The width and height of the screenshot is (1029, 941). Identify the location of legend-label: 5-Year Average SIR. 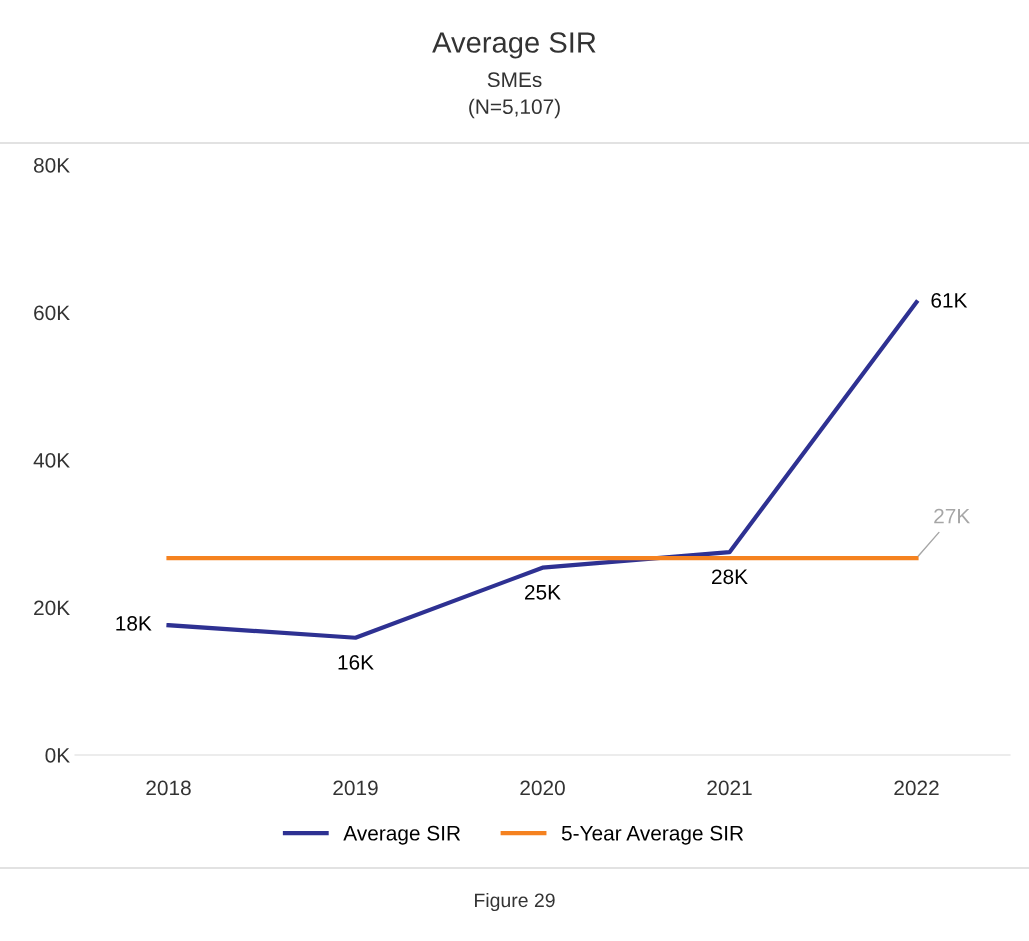
(652, 835).